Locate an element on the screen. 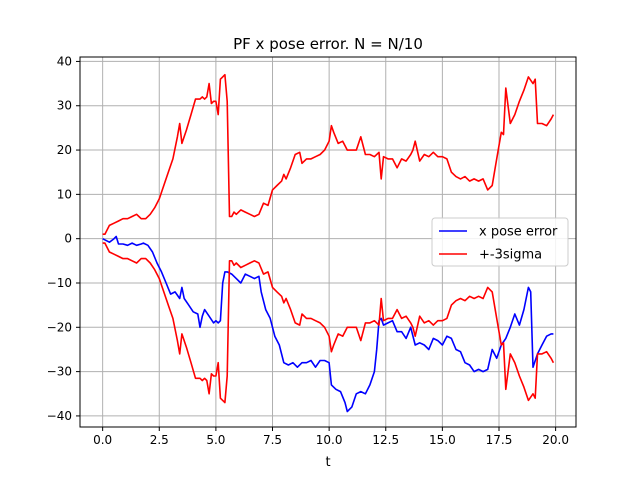 The width and height of the screenshot is (640, 480). y-tick-label: 20 is located at coordinates (64, 150).